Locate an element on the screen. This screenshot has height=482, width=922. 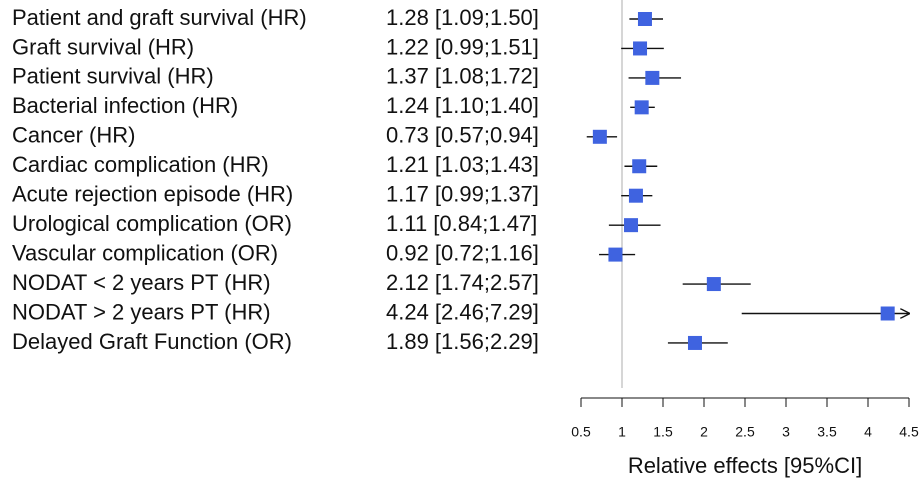
x-tick-label: 3.5 is located at coordinates (827, 432).